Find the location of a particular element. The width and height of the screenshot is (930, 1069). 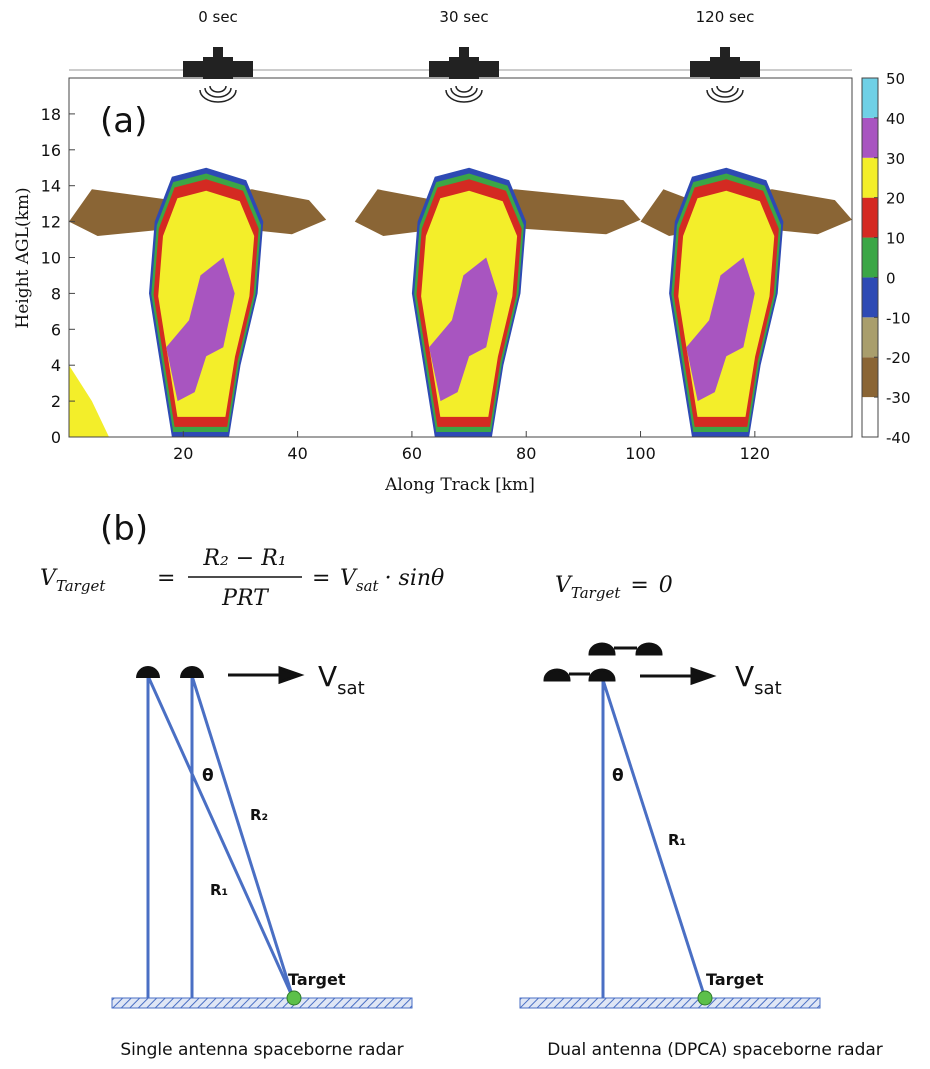

eq-part: 0 is located at coordinates (666, 585).